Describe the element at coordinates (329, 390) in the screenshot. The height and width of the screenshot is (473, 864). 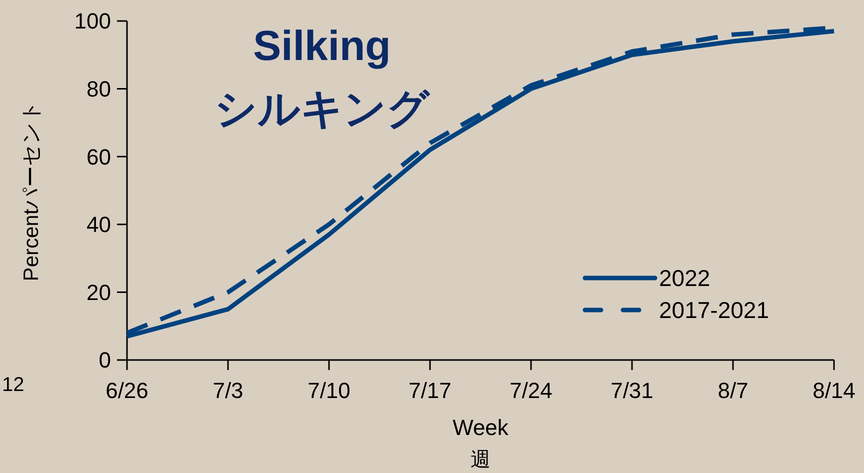
I see `x-tick-label: 7/10` at that location.